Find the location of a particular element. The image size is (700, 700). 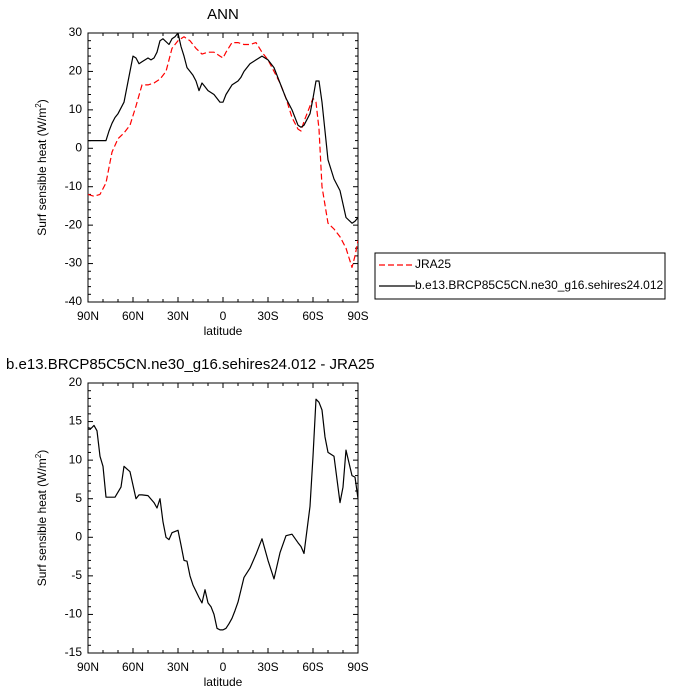

legend-box is located at coordinates (520, 276).